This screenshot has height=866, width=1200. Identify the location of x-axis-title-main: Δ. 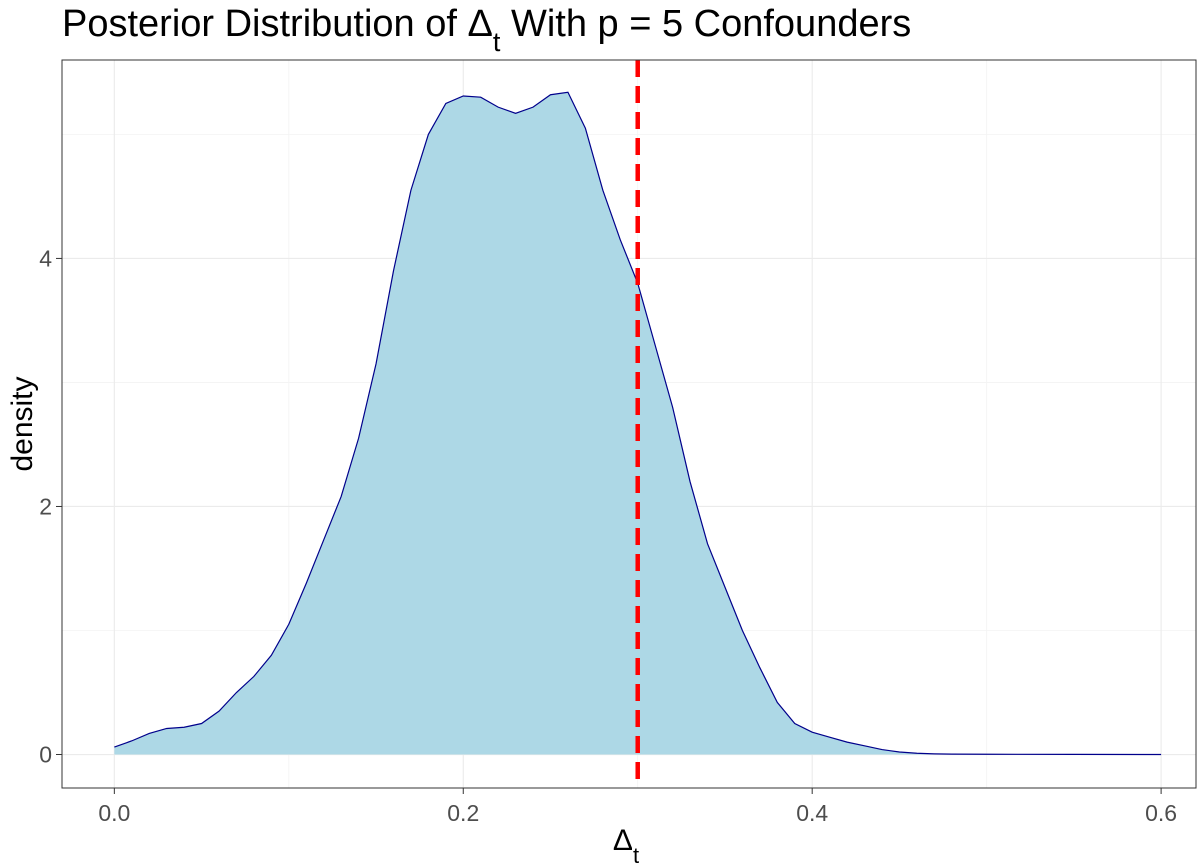
(623, 840).